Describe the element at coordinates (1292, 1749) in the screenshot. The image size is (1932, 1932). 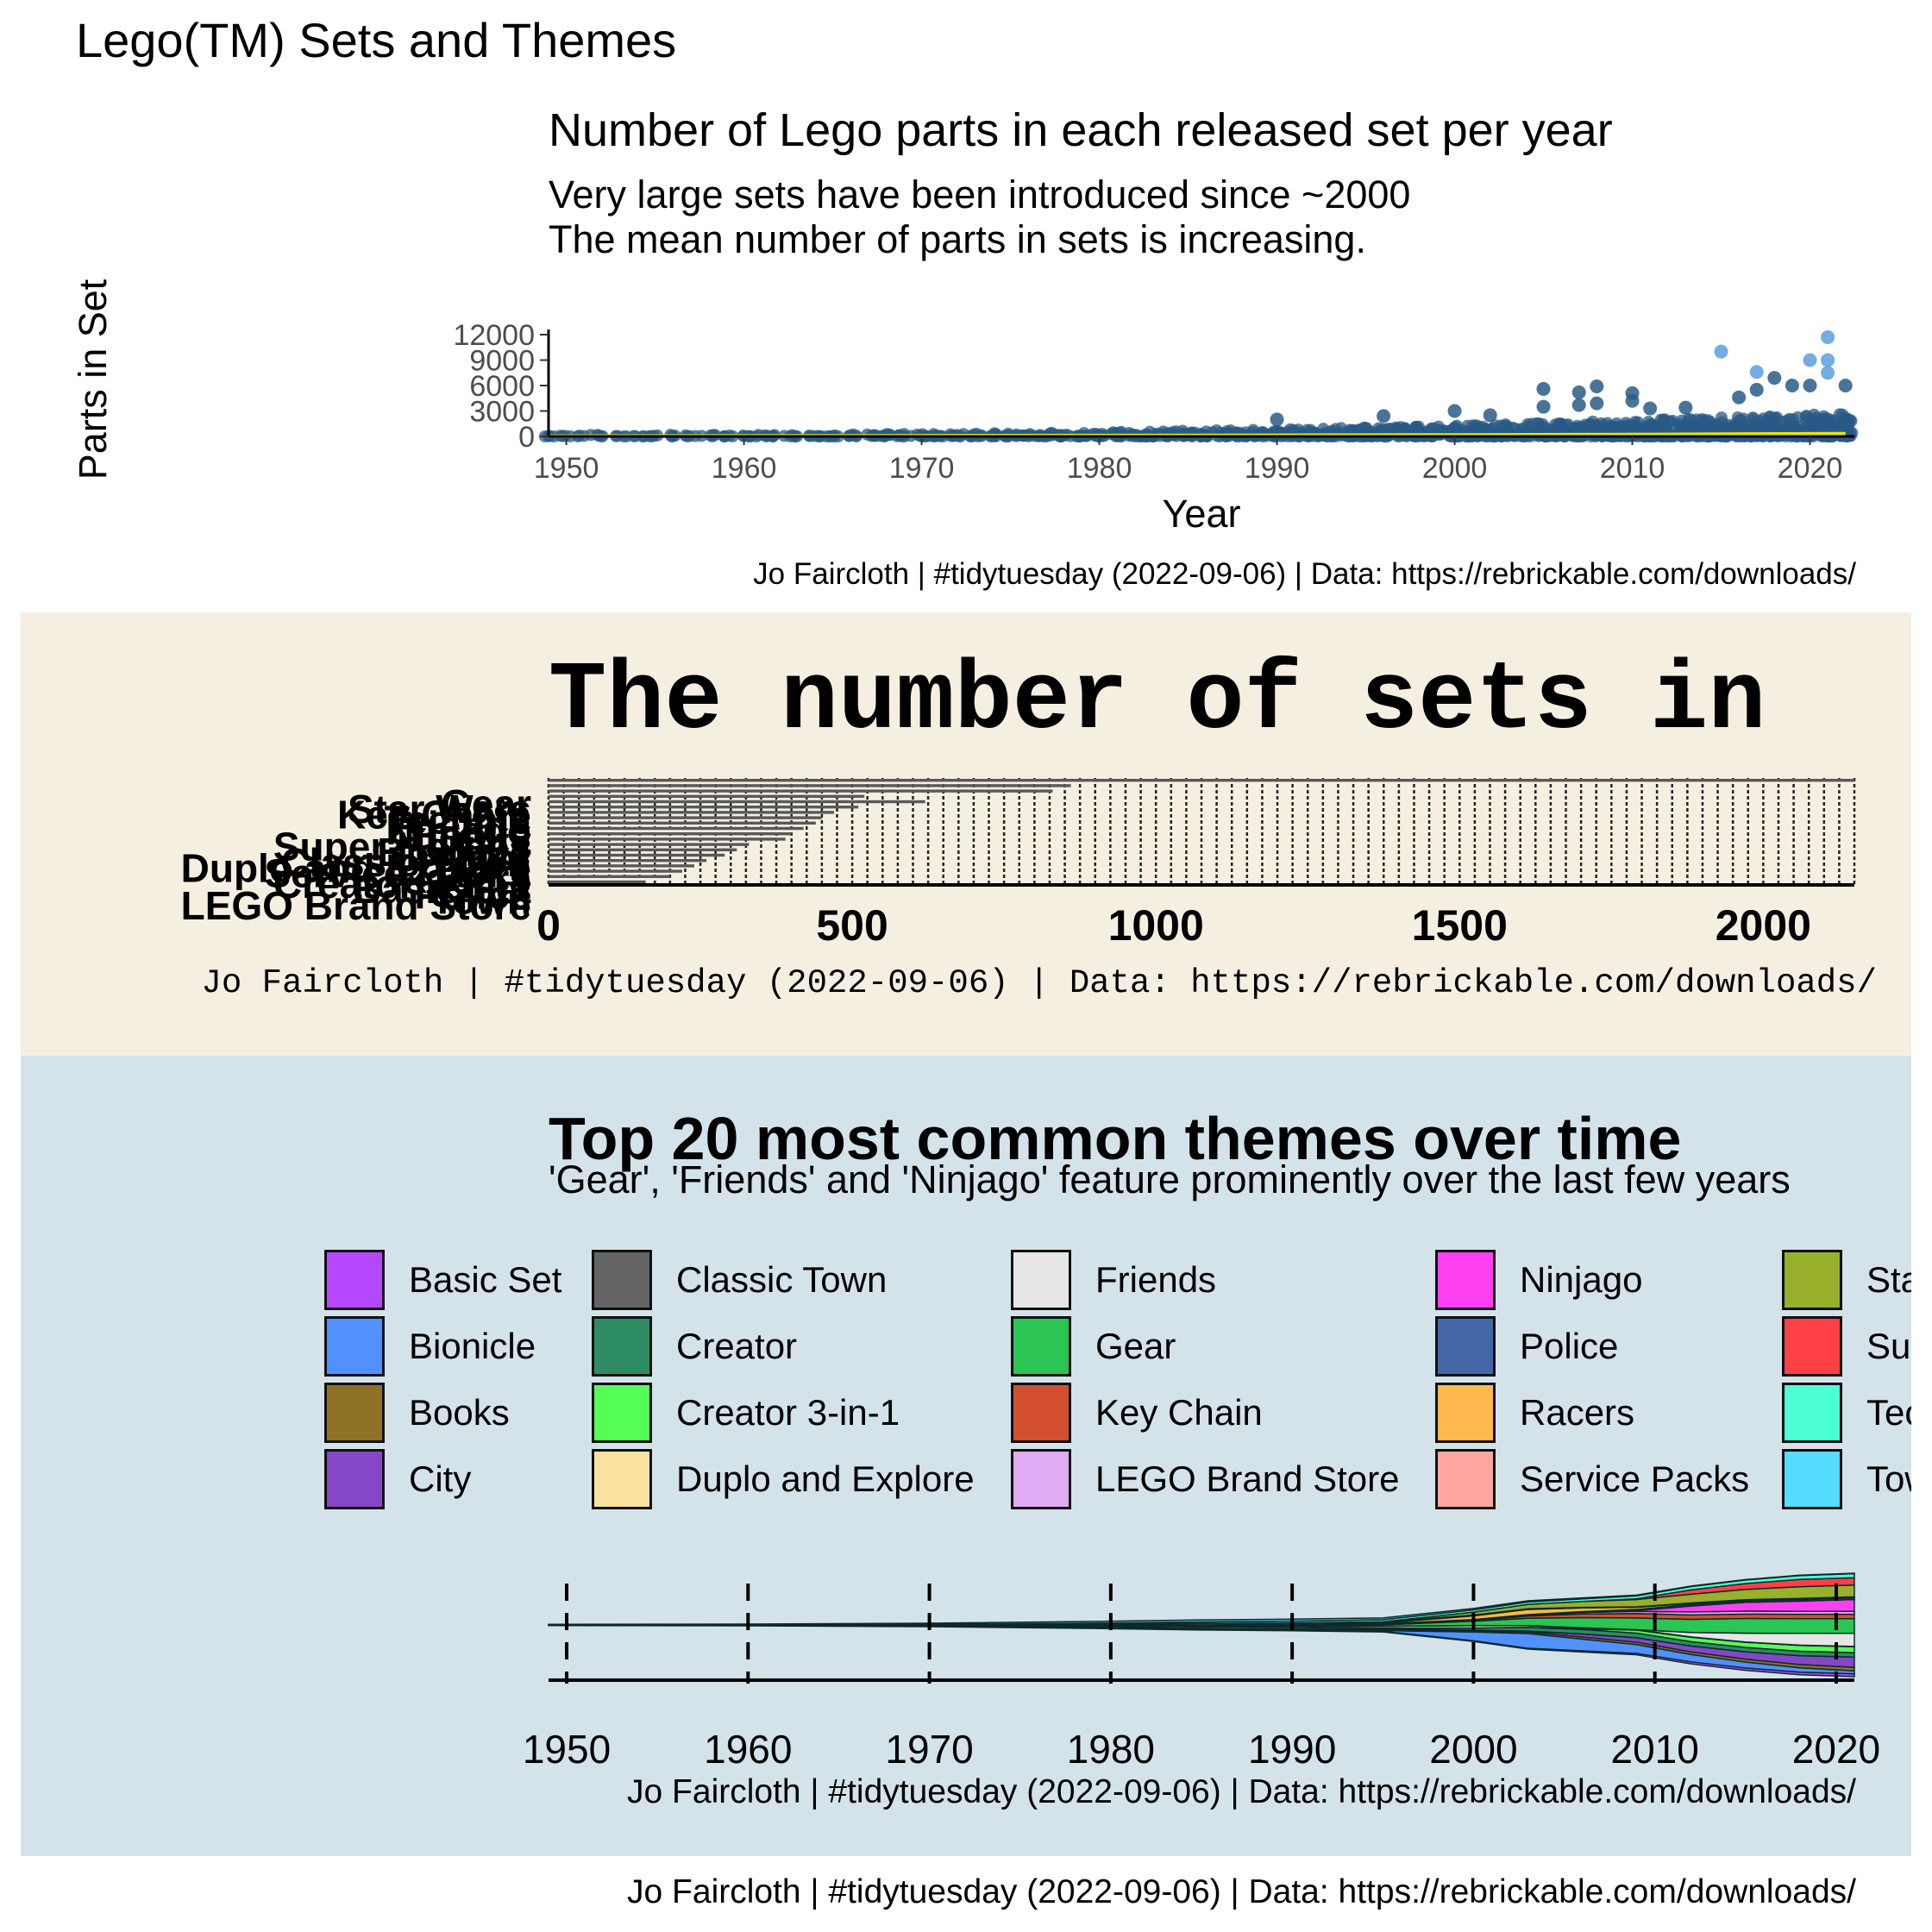
I see `stream-x-tick-label: 1990` at that location.